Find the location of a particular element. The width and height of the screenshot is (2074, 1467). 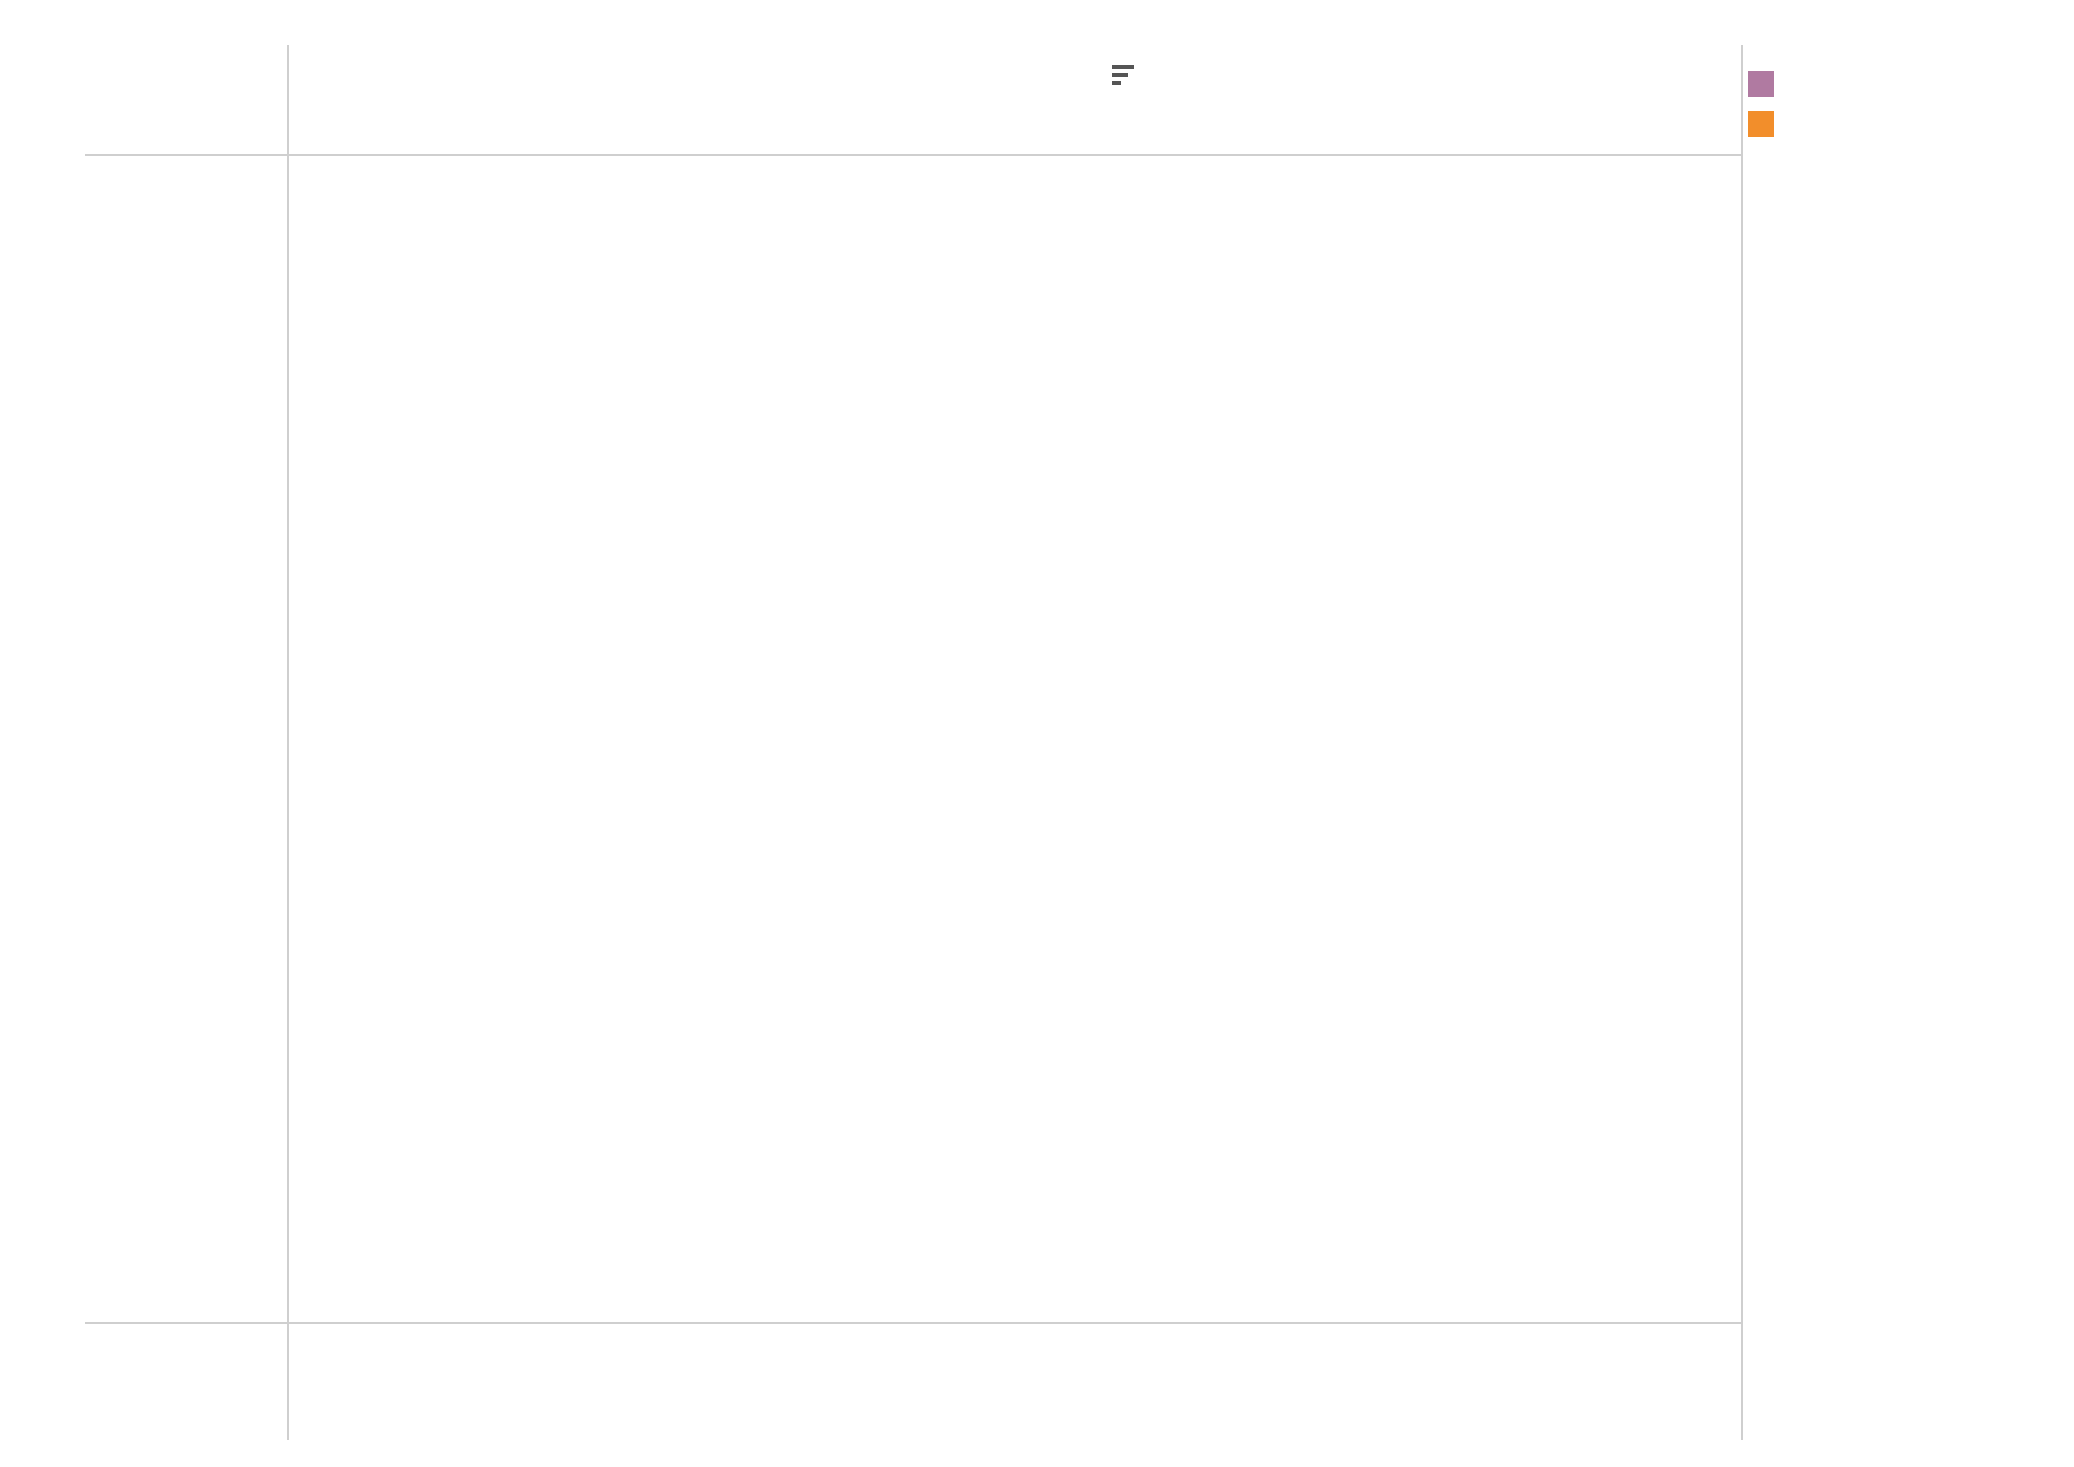

bar-series-swatch is located at coordinates (1761, 84).